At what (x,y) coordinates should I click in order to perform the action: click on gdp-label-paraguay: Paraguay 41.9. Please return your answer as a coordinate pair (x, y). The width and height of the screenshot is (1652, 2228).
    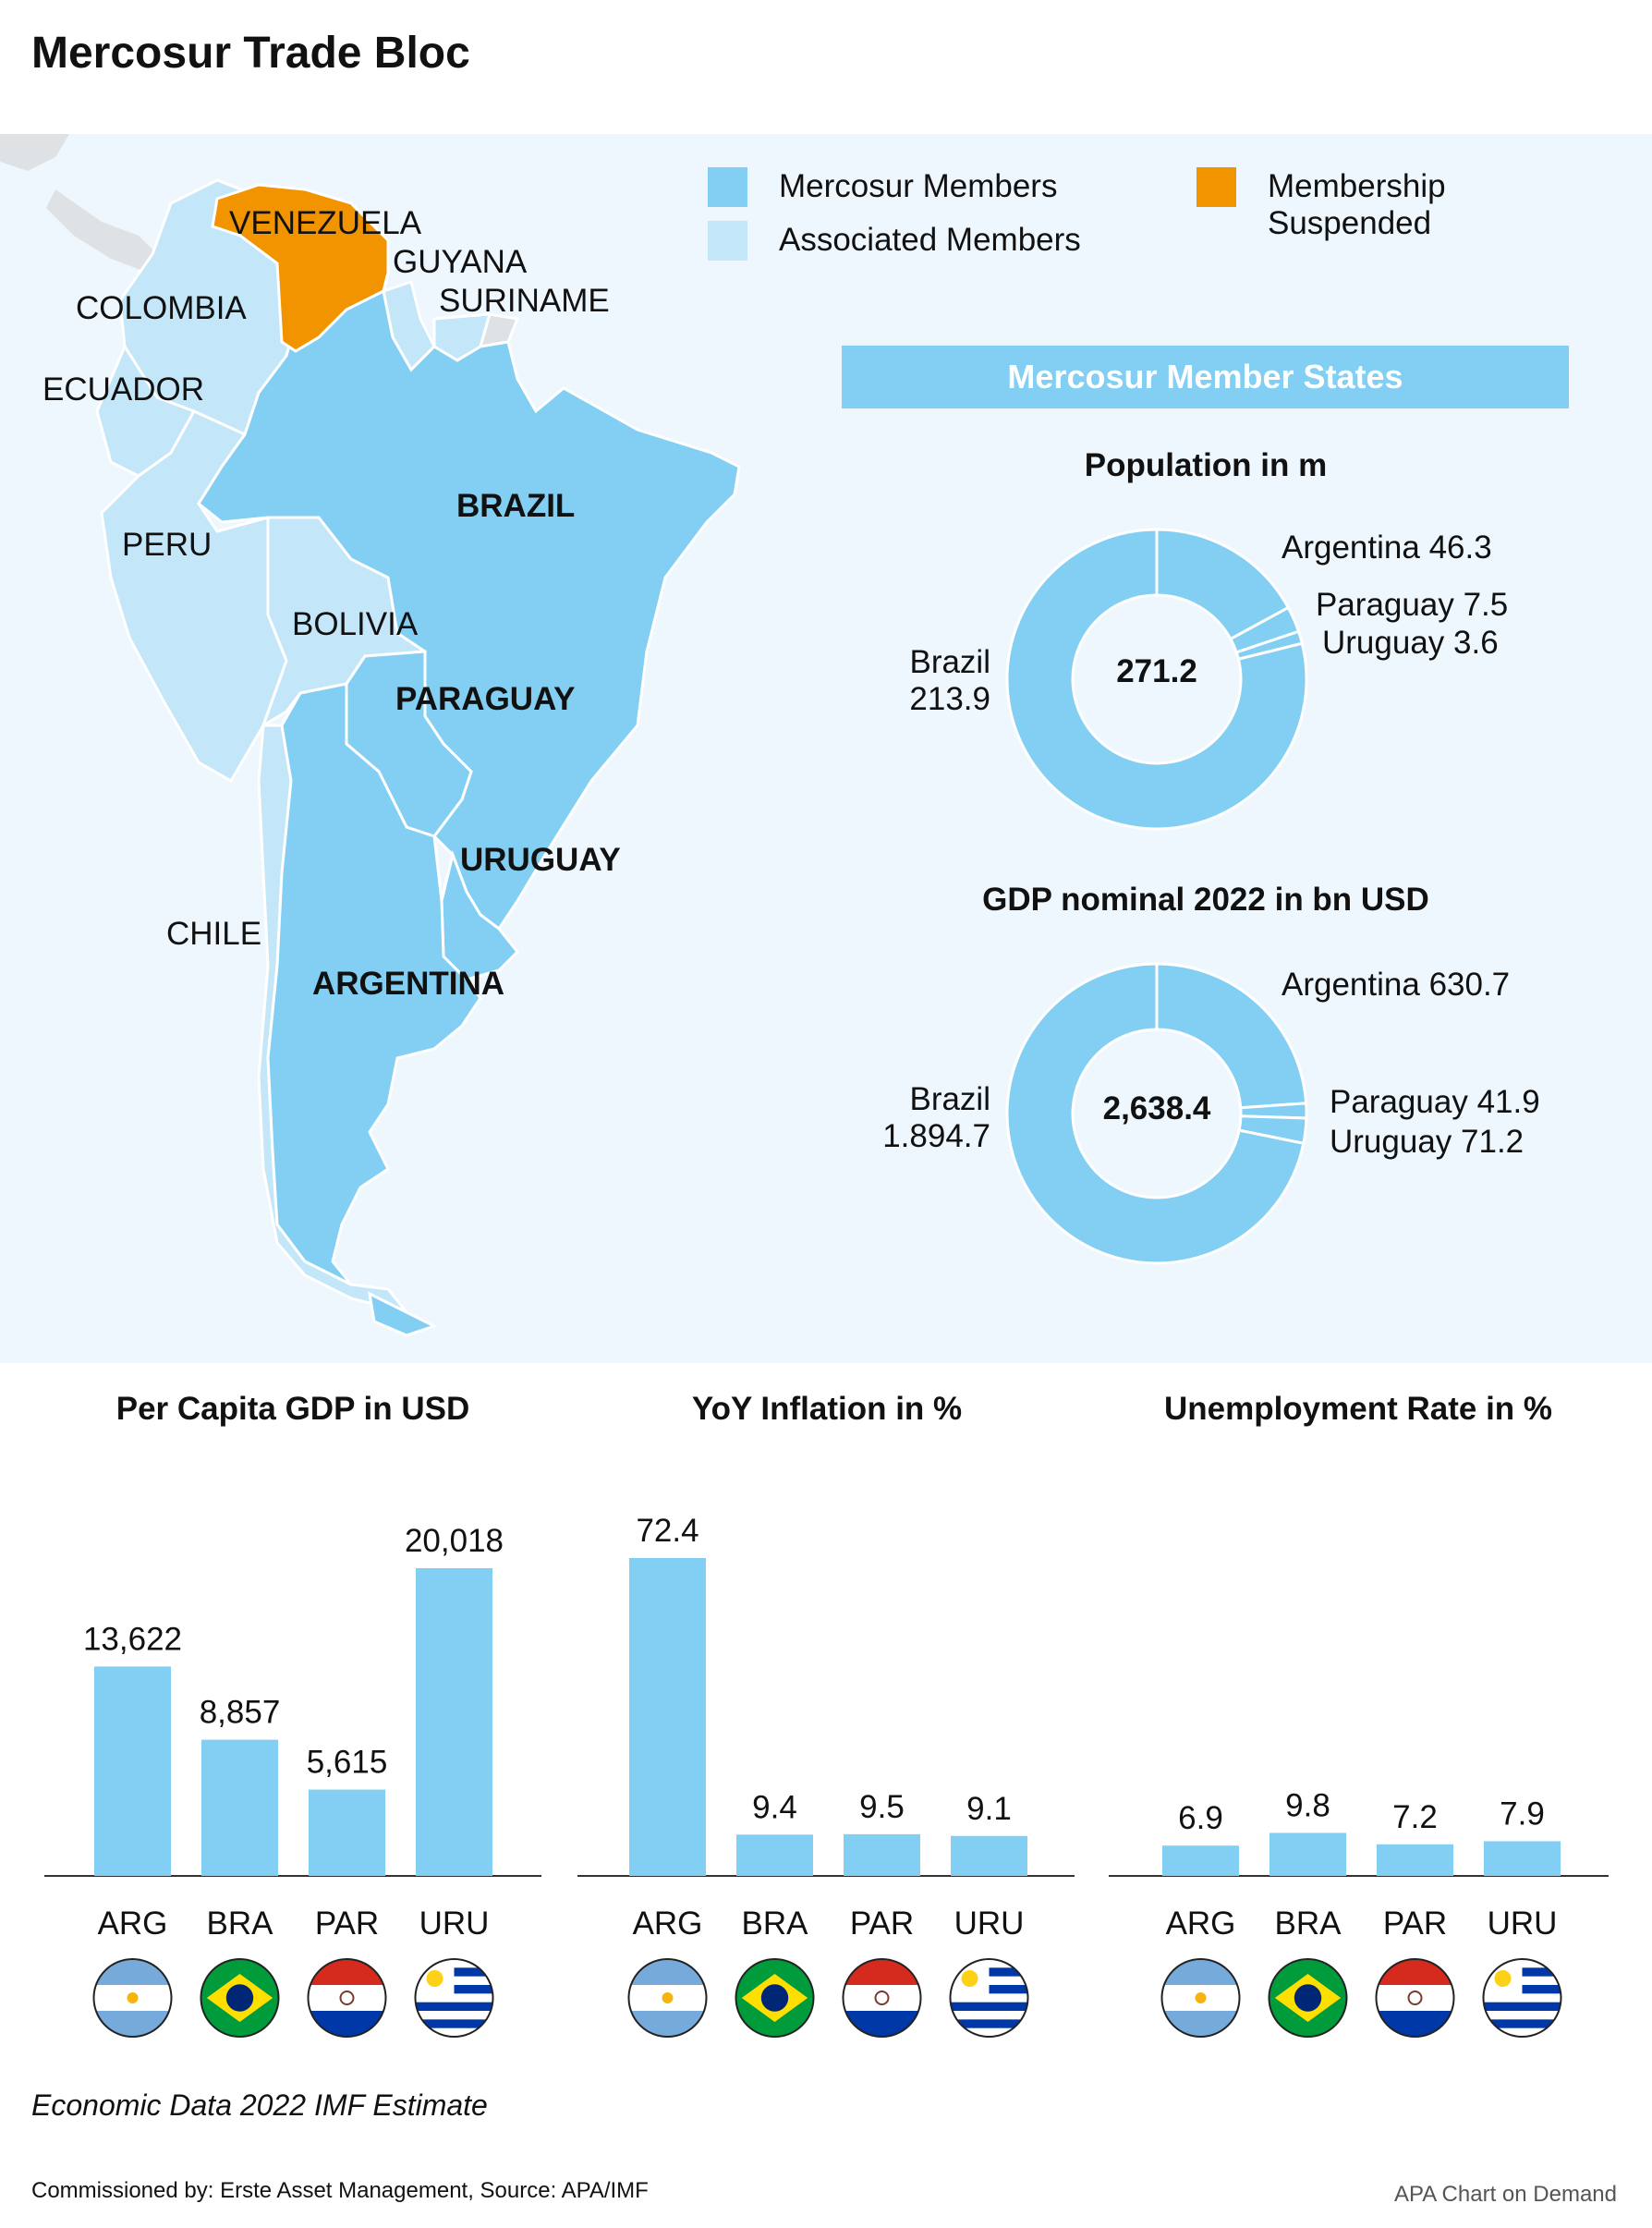
    Looking at the image, I should click on (1435, 1102).